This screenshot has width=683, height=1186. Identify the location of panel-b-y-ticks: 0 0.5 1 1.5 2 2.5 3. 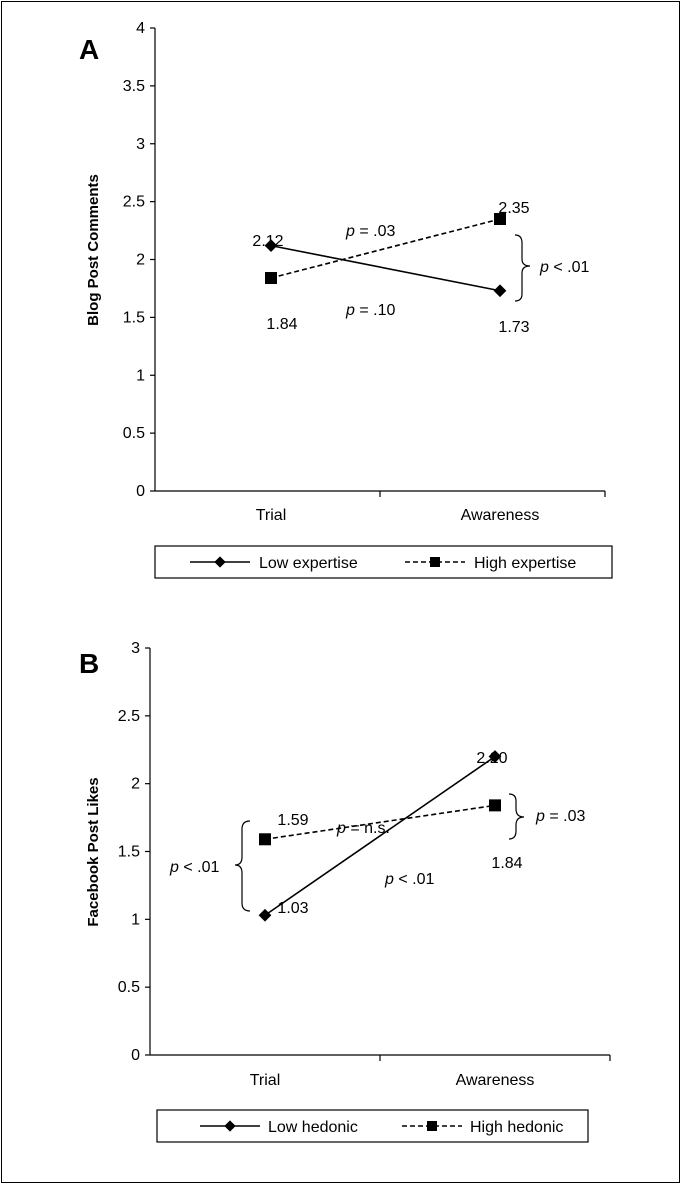
(134, 852).